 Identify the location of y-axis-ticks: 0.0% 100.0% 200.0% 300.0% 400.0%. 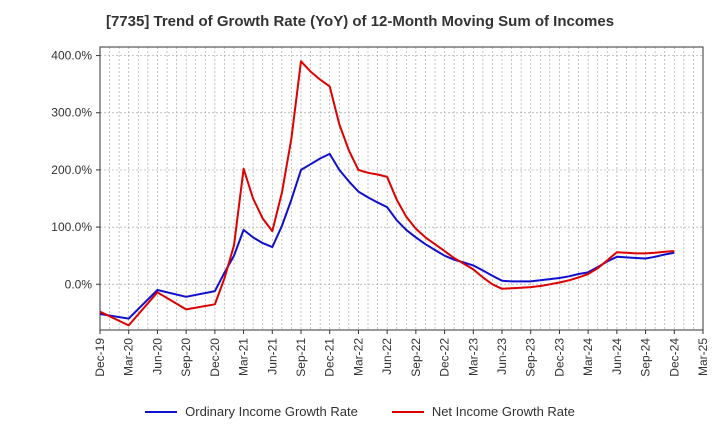
(75, 170).